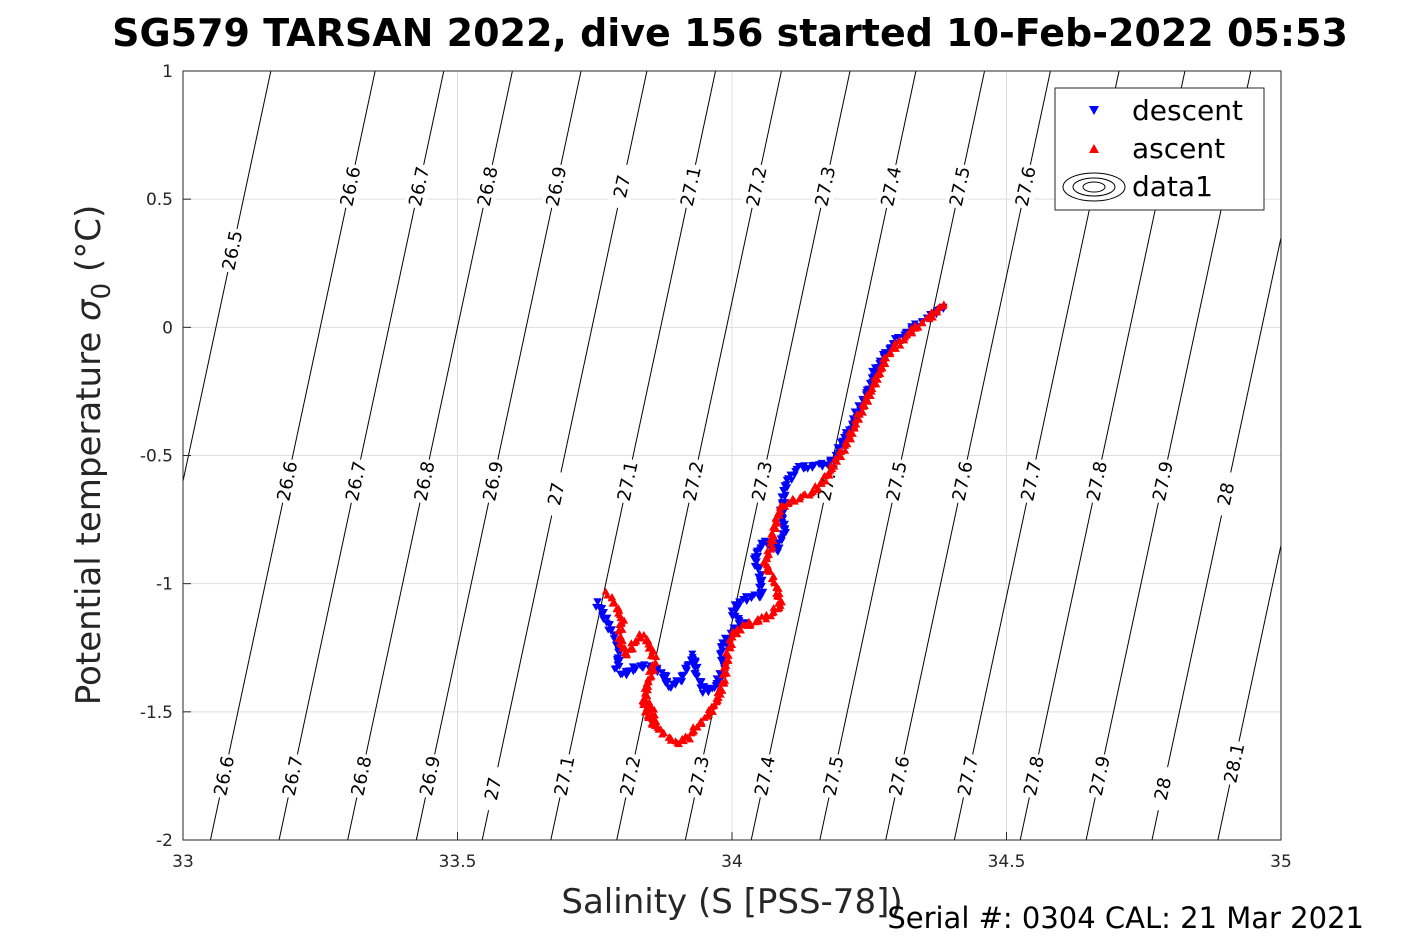 Image resolution: width=1417 pixels, height=945 pixels. What do you see at coordinates (1187, 110) in the screenshot?
I see `legend-descent-label: descent` at bounding box center [1187, 110].